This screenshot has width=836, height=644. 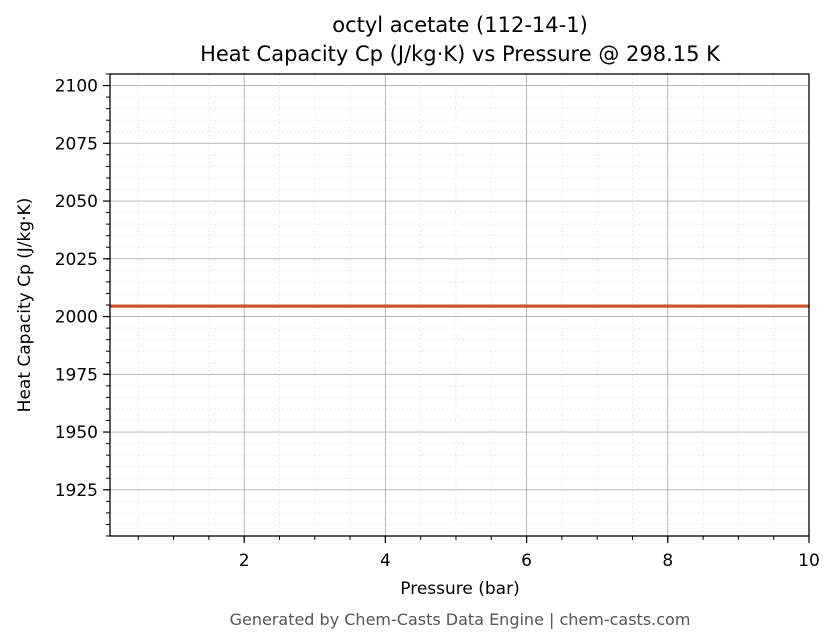 What do you see at coordinates (76, 87) in the screenshot?
I see `y-tick-label: 2100` at bounding box center [76, 87].